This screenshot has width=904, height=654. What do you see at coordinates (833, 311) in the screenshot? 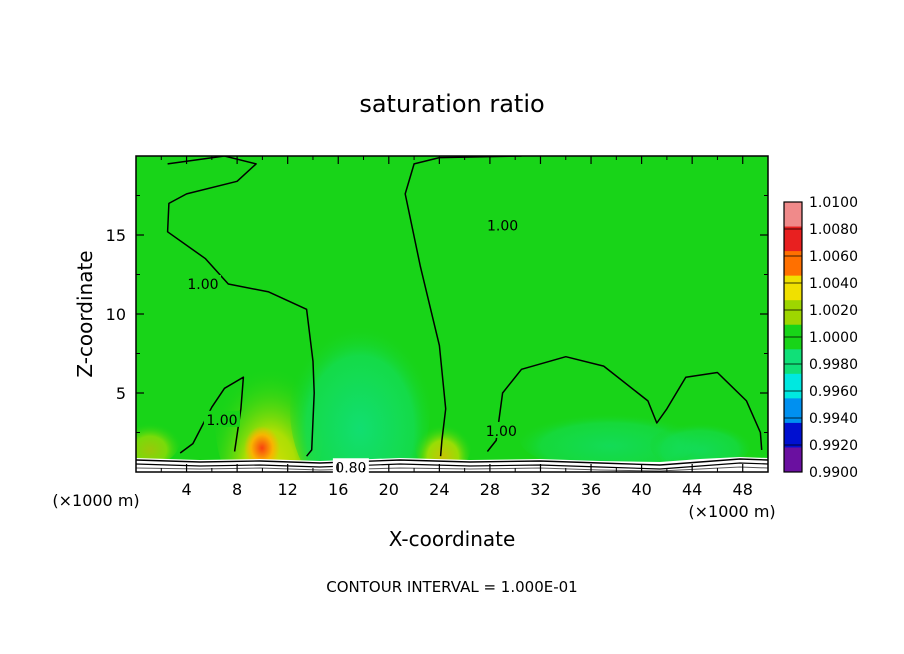
I see `colorbar-label: 1.0020` at bounding box center [833, 311].